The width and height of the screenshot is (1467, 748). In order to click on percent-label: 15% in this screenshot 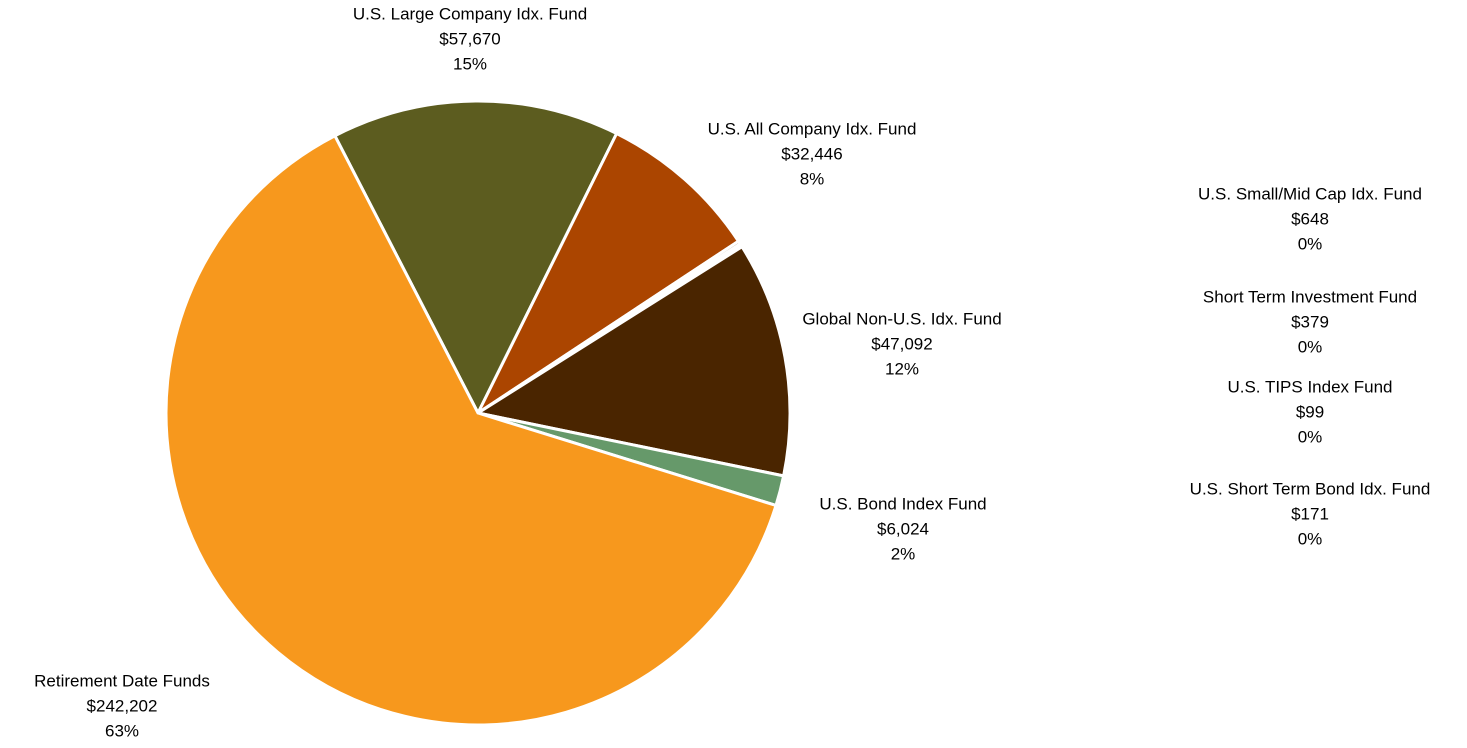, I will do `click(470, 63)`.